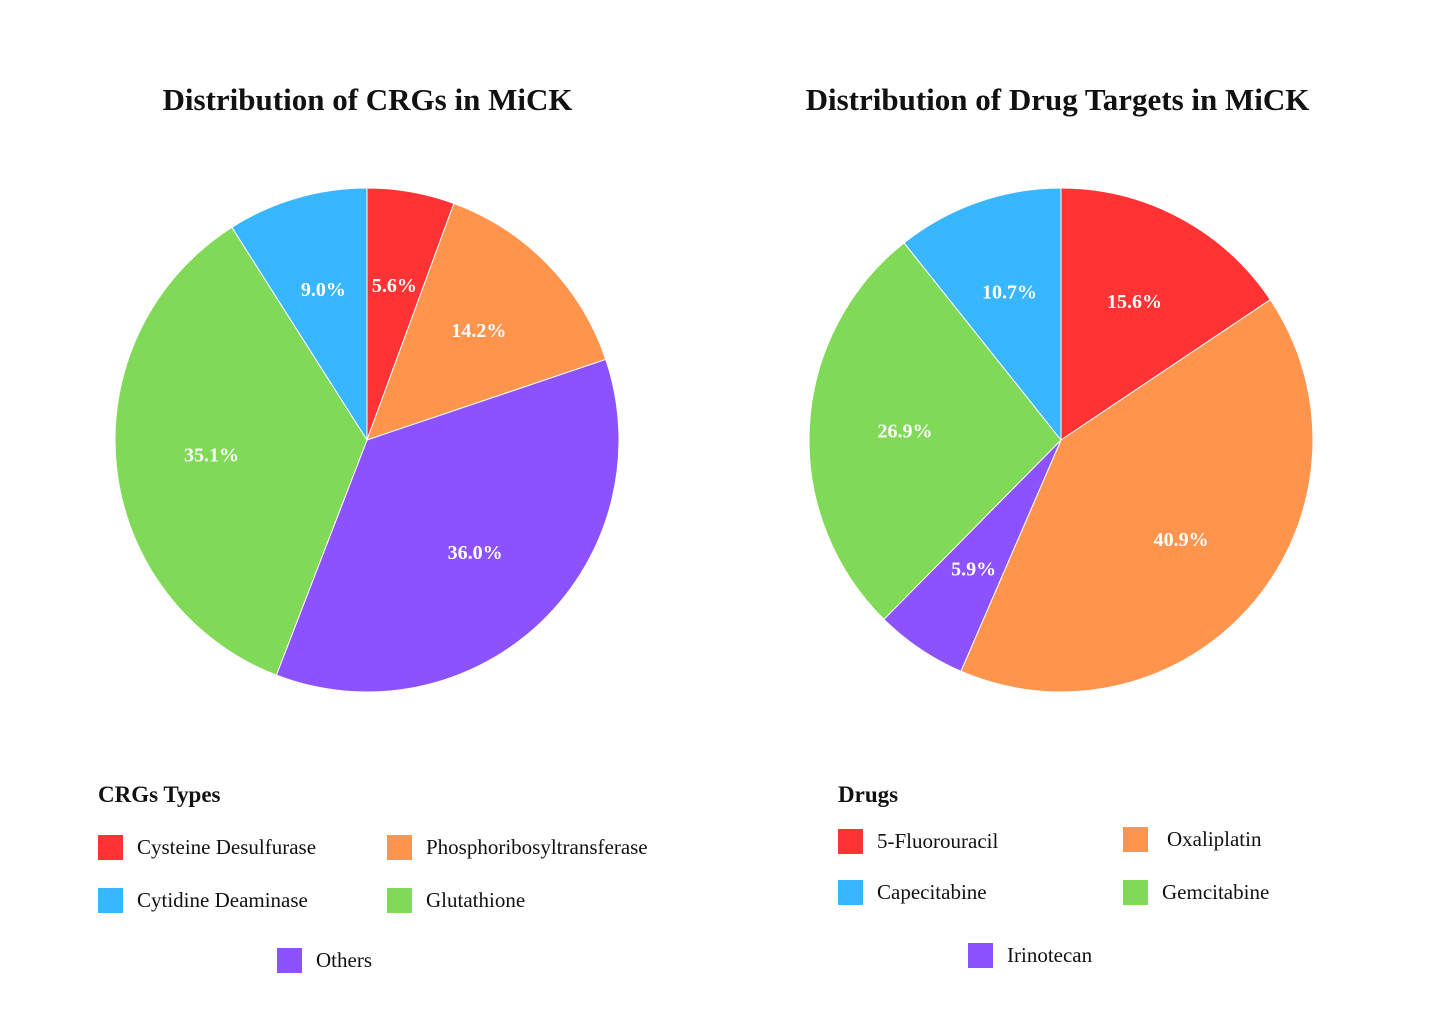  What do you see at coordinates (1216, 892) in the screenshot?
I see `legend-label: Gemcitabine` at bounding box center [1216, 892].